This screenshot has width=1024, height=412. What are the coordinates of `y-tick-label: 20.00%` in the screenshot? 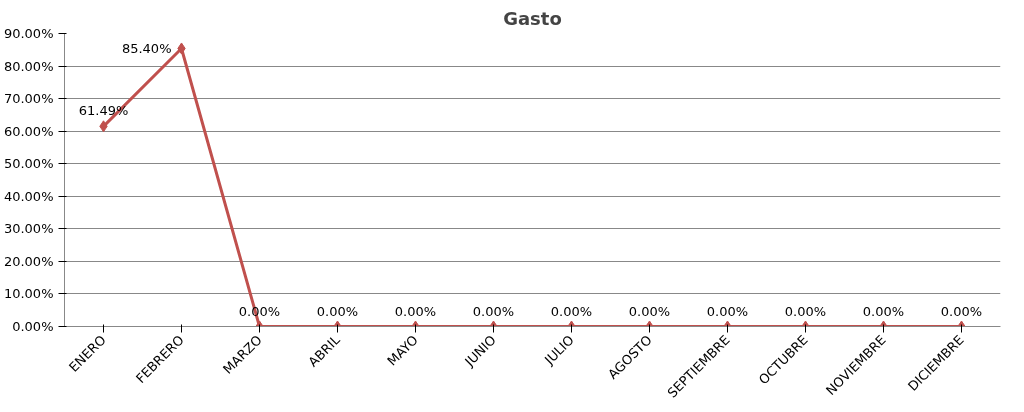 It's located at (28, 261).